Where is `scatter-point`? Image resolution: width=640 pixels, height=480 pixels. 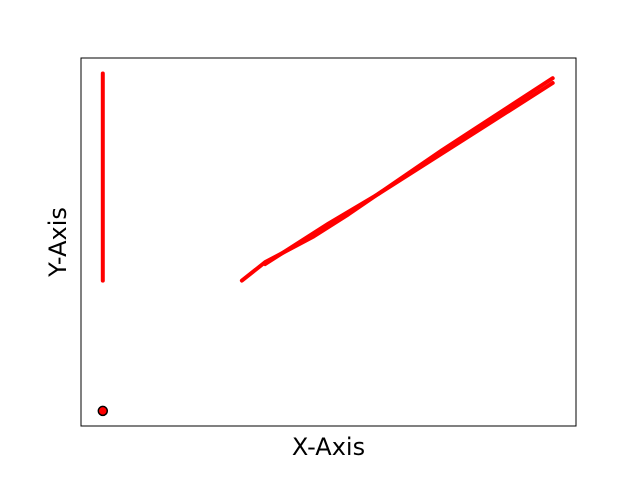 scatter-point is located at coordinates (103, 411).